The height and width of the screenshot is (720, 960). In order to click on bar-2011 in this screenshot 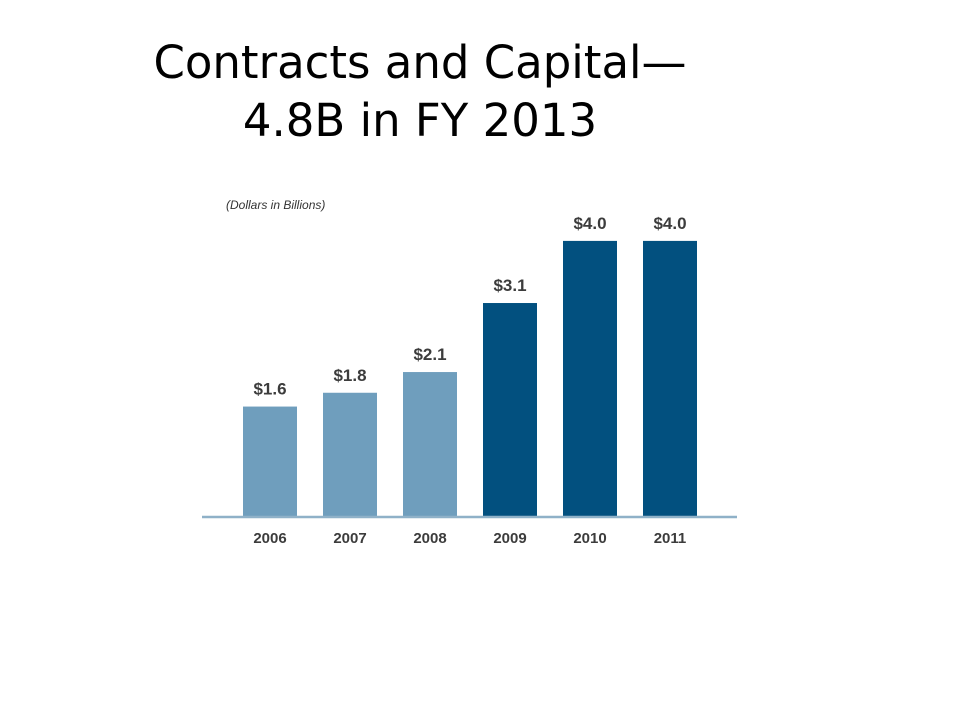, I will do `click(670, 378)`.